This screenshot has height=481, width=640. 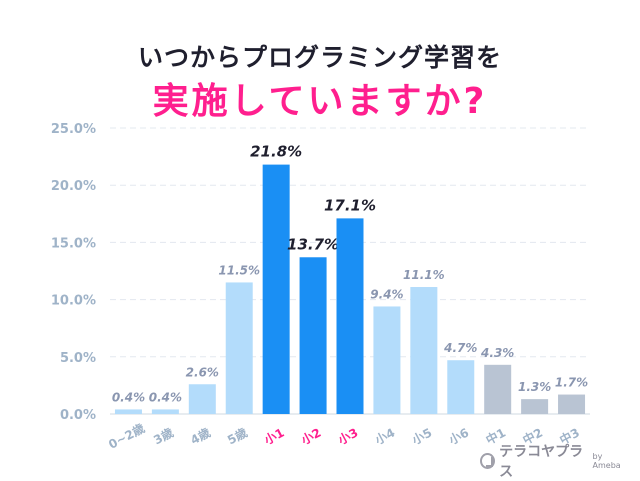 What do you see at coordinates (347, 436) in the screenshot?
I see `x-tick-label: 小3` at bounding box center [347, 436].